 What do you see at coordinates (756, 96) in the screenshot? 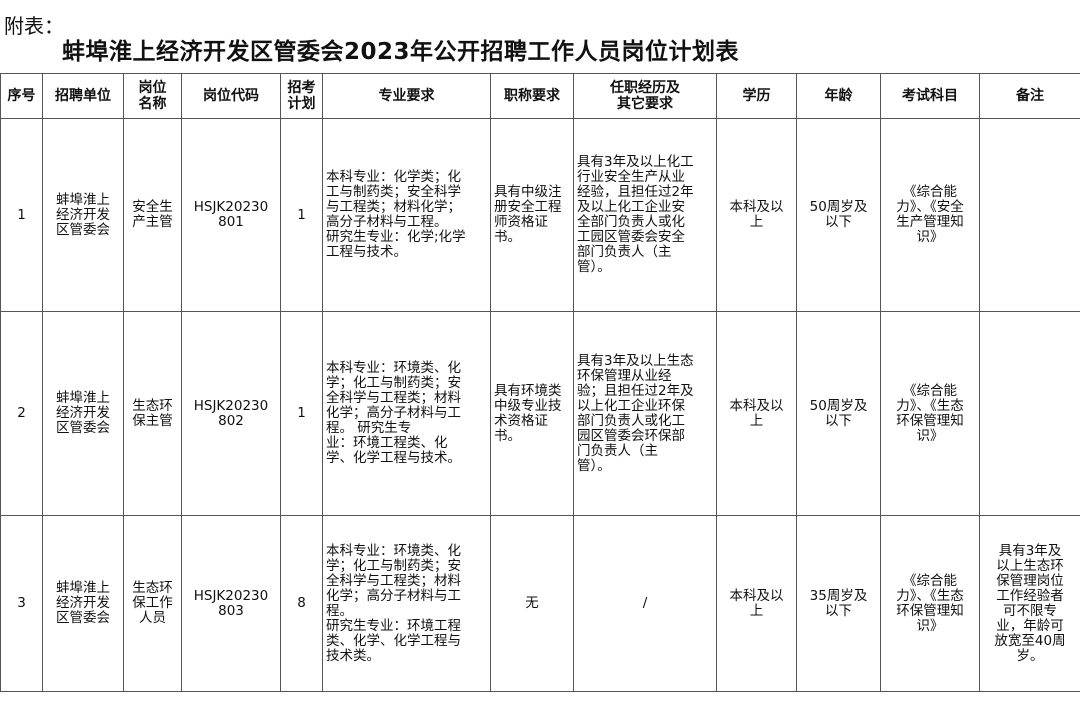
I see `header-cell: 学历` at bounding box center [756, 96].